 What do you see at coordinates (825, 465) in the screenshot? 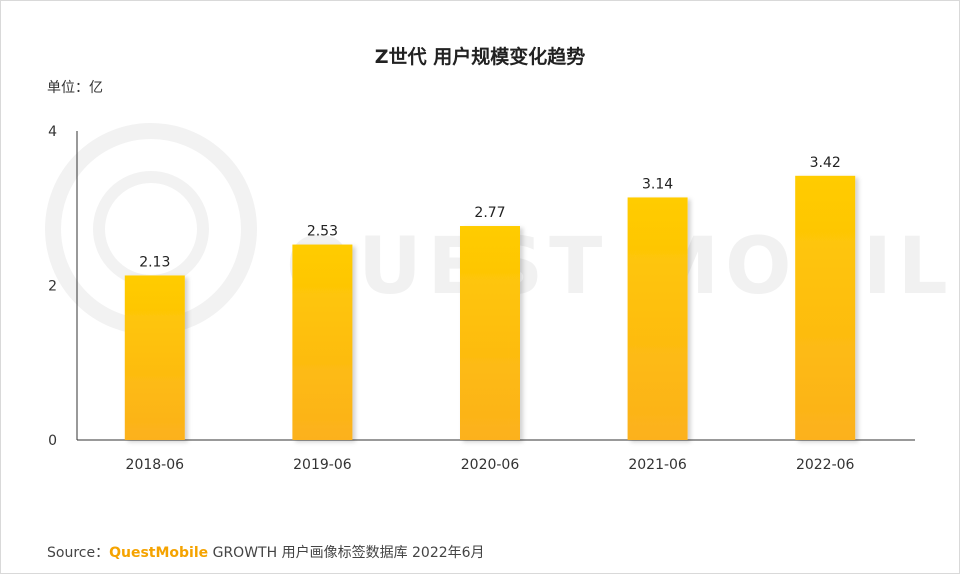
I see `x-tick-label: 2022-06` at bounding box center [825, 465].